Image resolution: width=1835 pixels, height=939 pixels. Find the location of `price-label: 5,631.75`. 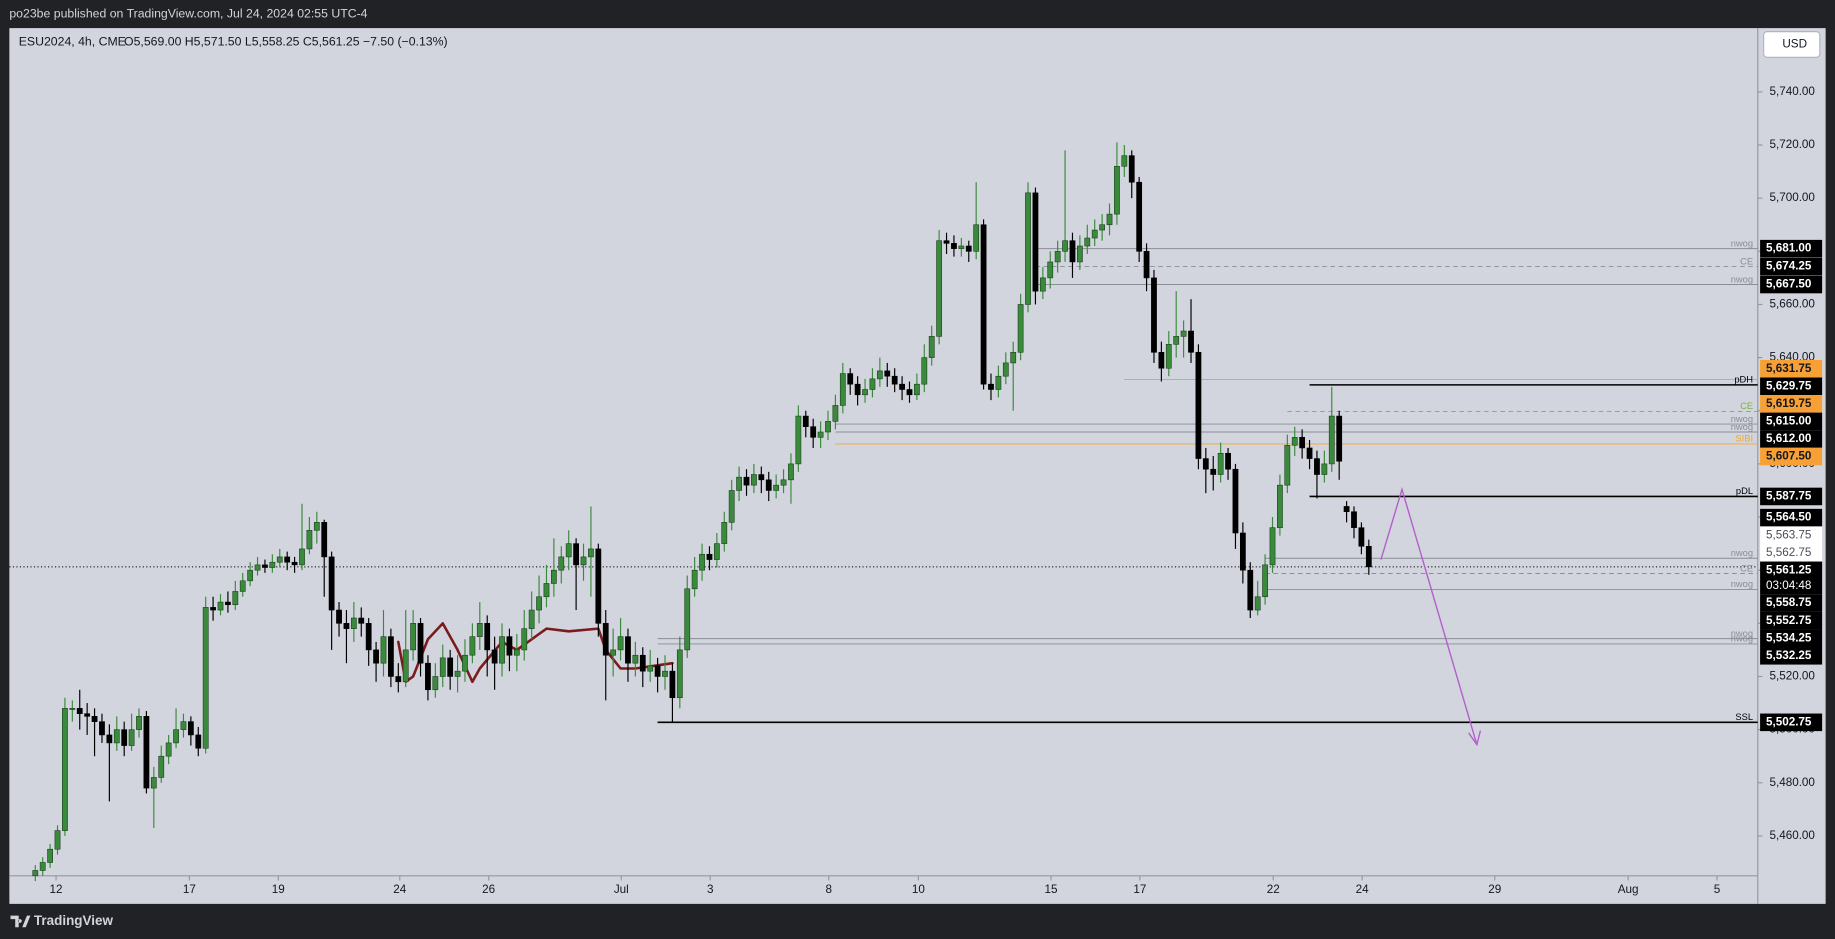

price-label: 5,631.75 is located at coordinates (1789, 368).